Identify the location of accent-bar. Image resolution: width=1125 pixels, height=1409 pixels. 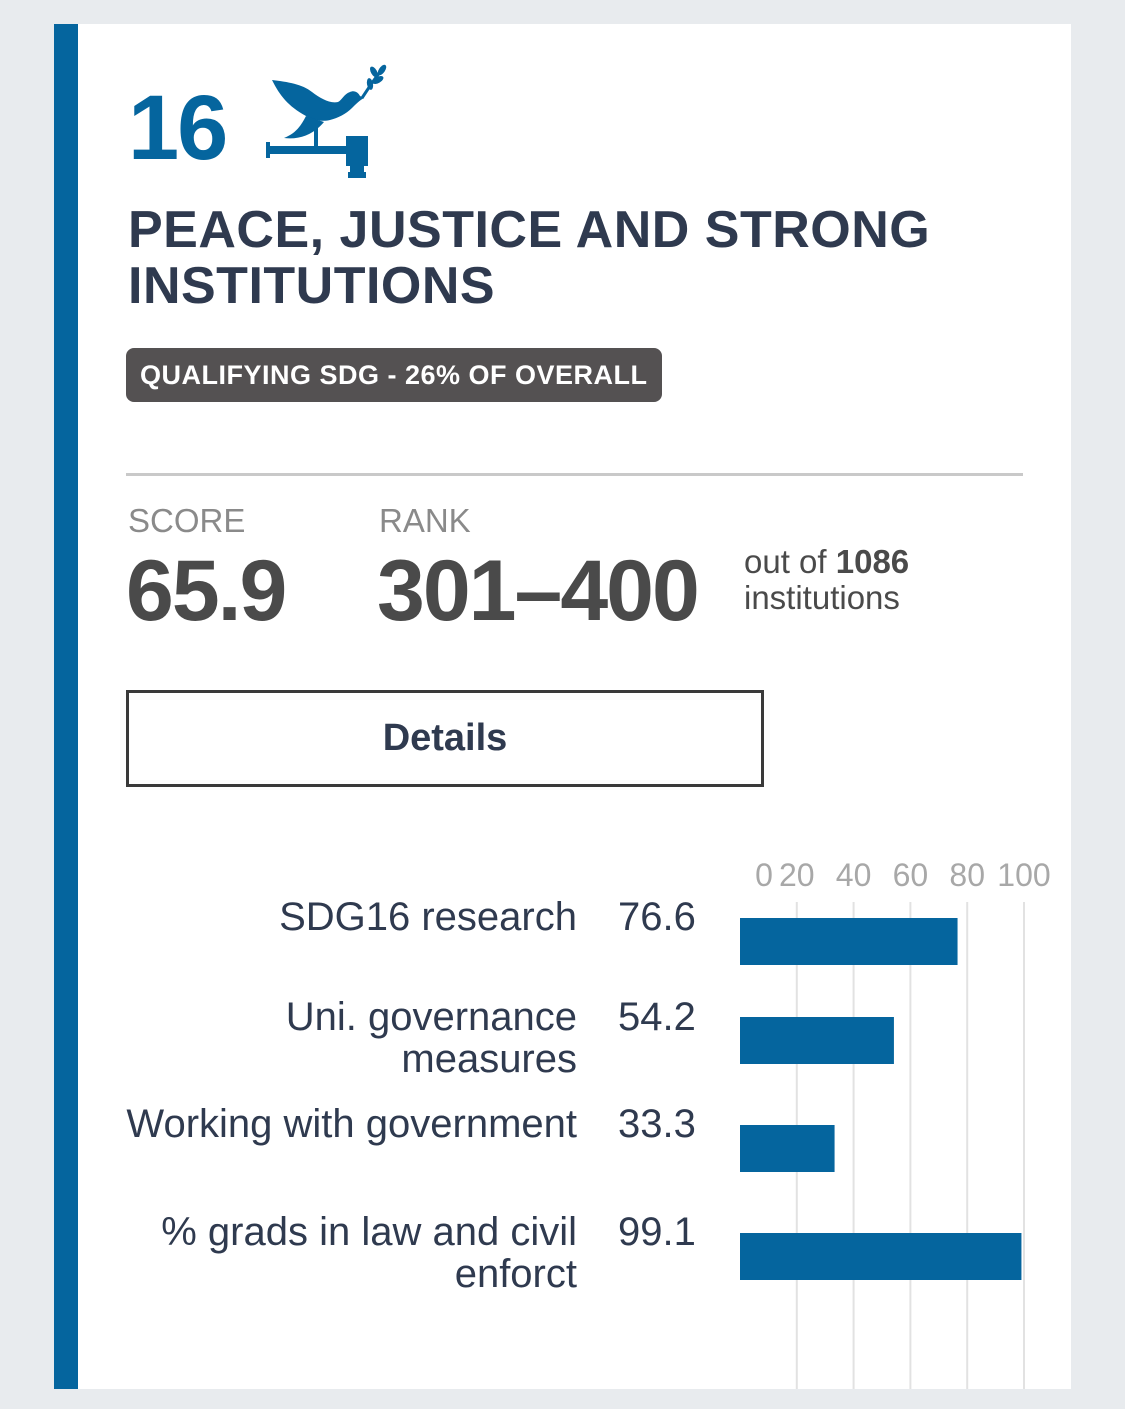
(66, 706).